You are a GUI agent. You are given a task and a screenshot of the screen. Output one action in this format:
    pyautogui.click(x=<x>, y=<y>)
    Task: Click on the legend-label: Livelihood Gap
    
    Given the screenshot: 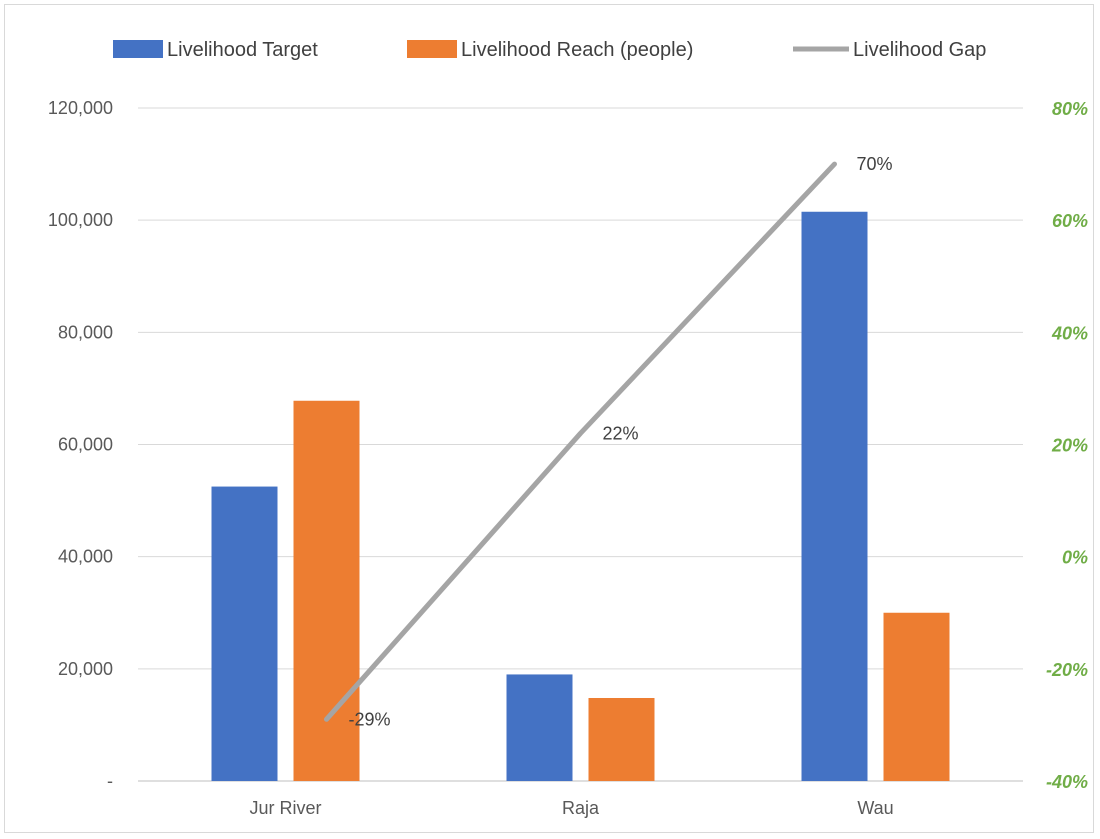 What is the action you would take?
    pyautogui.click(x=919, y=50)
    